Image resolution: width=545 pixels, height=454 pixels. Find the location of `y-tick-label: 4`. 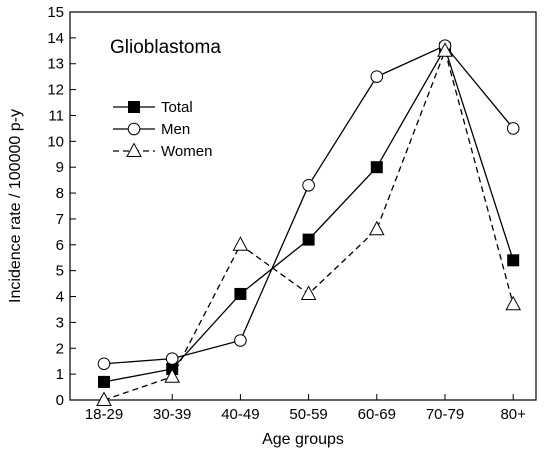

y-tick-label: 4 is located at coordinates (60, 297).